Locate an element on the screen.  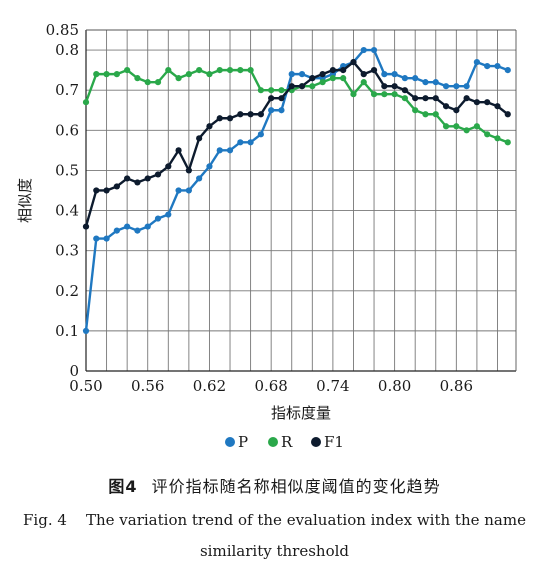
y-tick-label: 0.7 is located at coordinates (67, 90).